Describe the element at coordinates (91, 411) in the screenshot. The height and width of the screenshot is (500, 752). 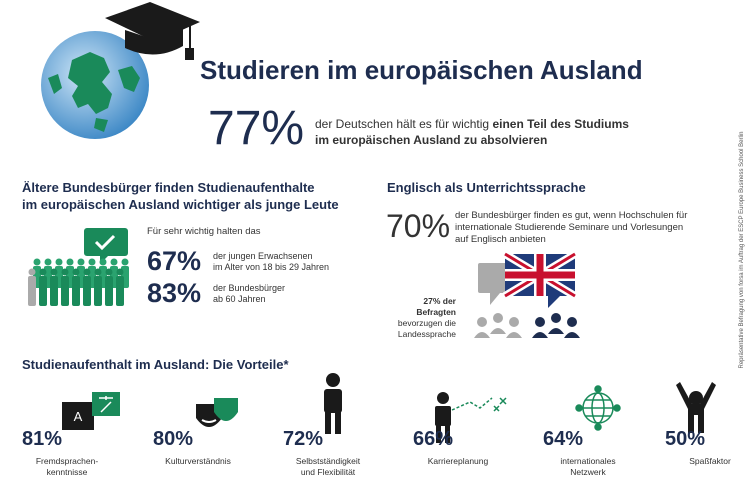
I see `translate-icon: A` at that location.